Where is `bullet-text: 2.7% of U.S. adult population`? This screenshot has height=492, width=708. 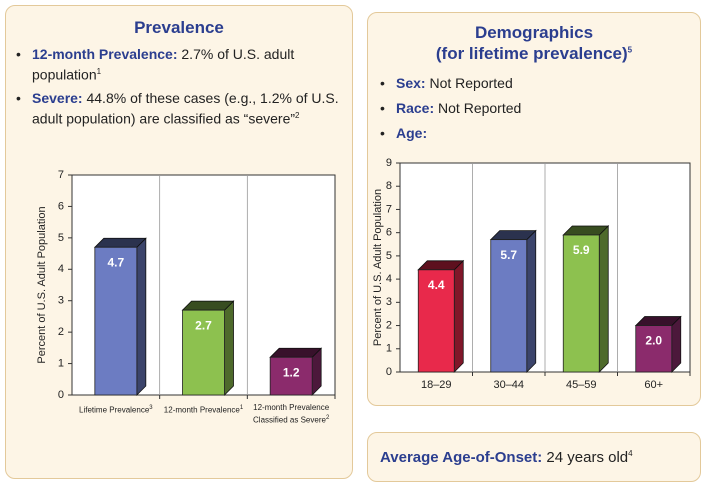 bullet-text: 2.7% of U.S. adult population is located at coordinates (163, 64).